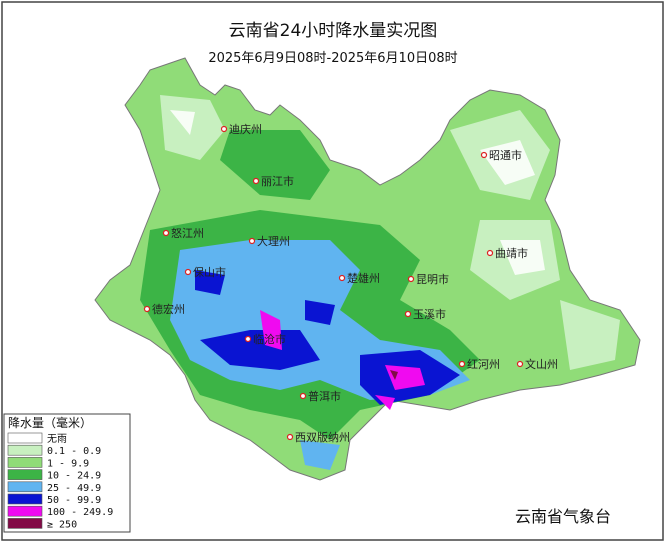 The image size is (667, 544). I want to click on legend-label: 无雨, so click(57, 439).